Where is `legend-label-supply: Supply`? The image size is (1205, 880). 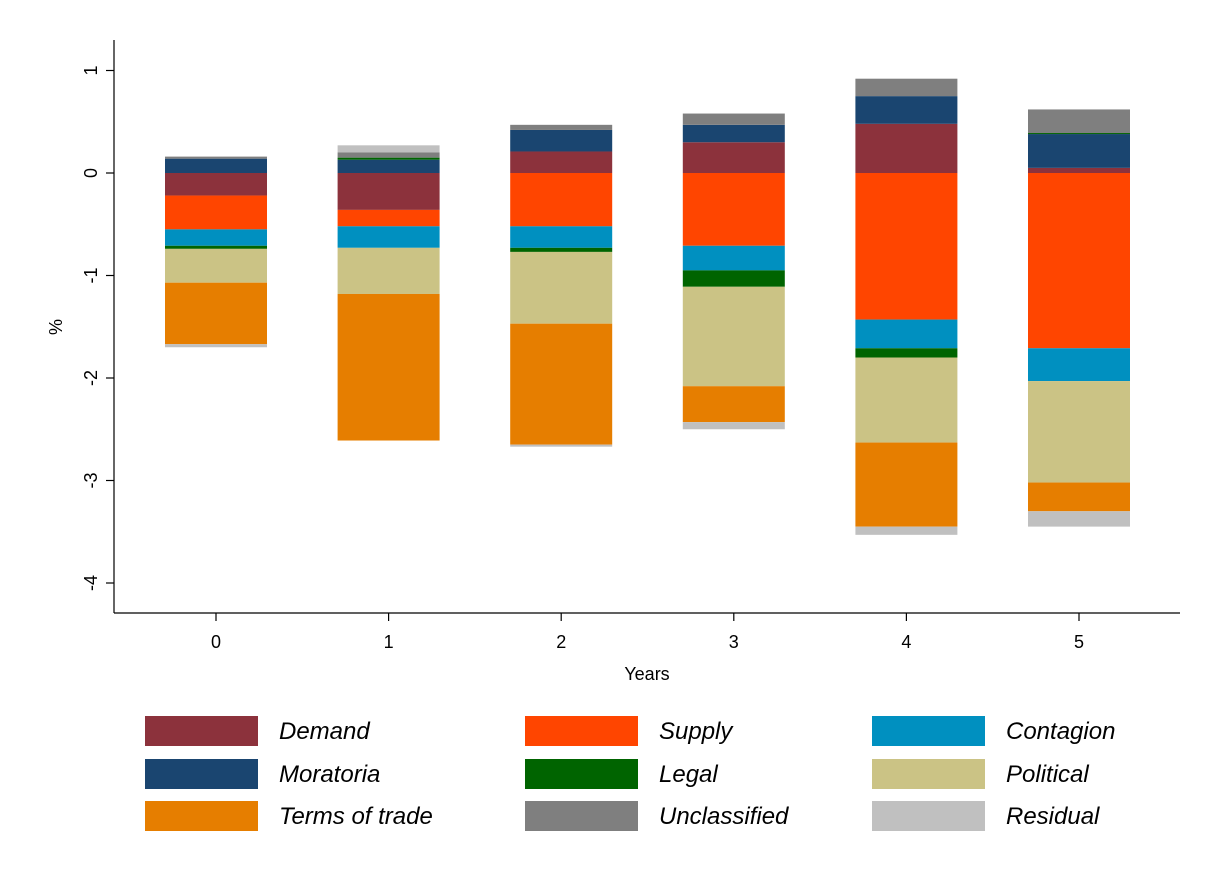
legend-label-supply: Supply is located at coordinates (696, 731).